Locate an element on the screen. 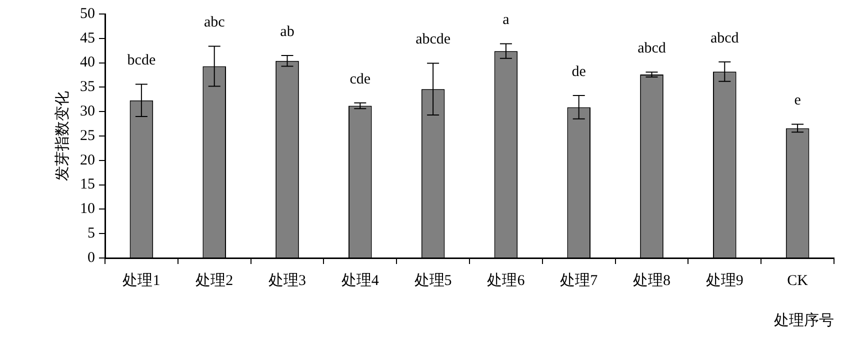  y-axis-title: 发芽指数变化 is located at coordinates (62, 136).